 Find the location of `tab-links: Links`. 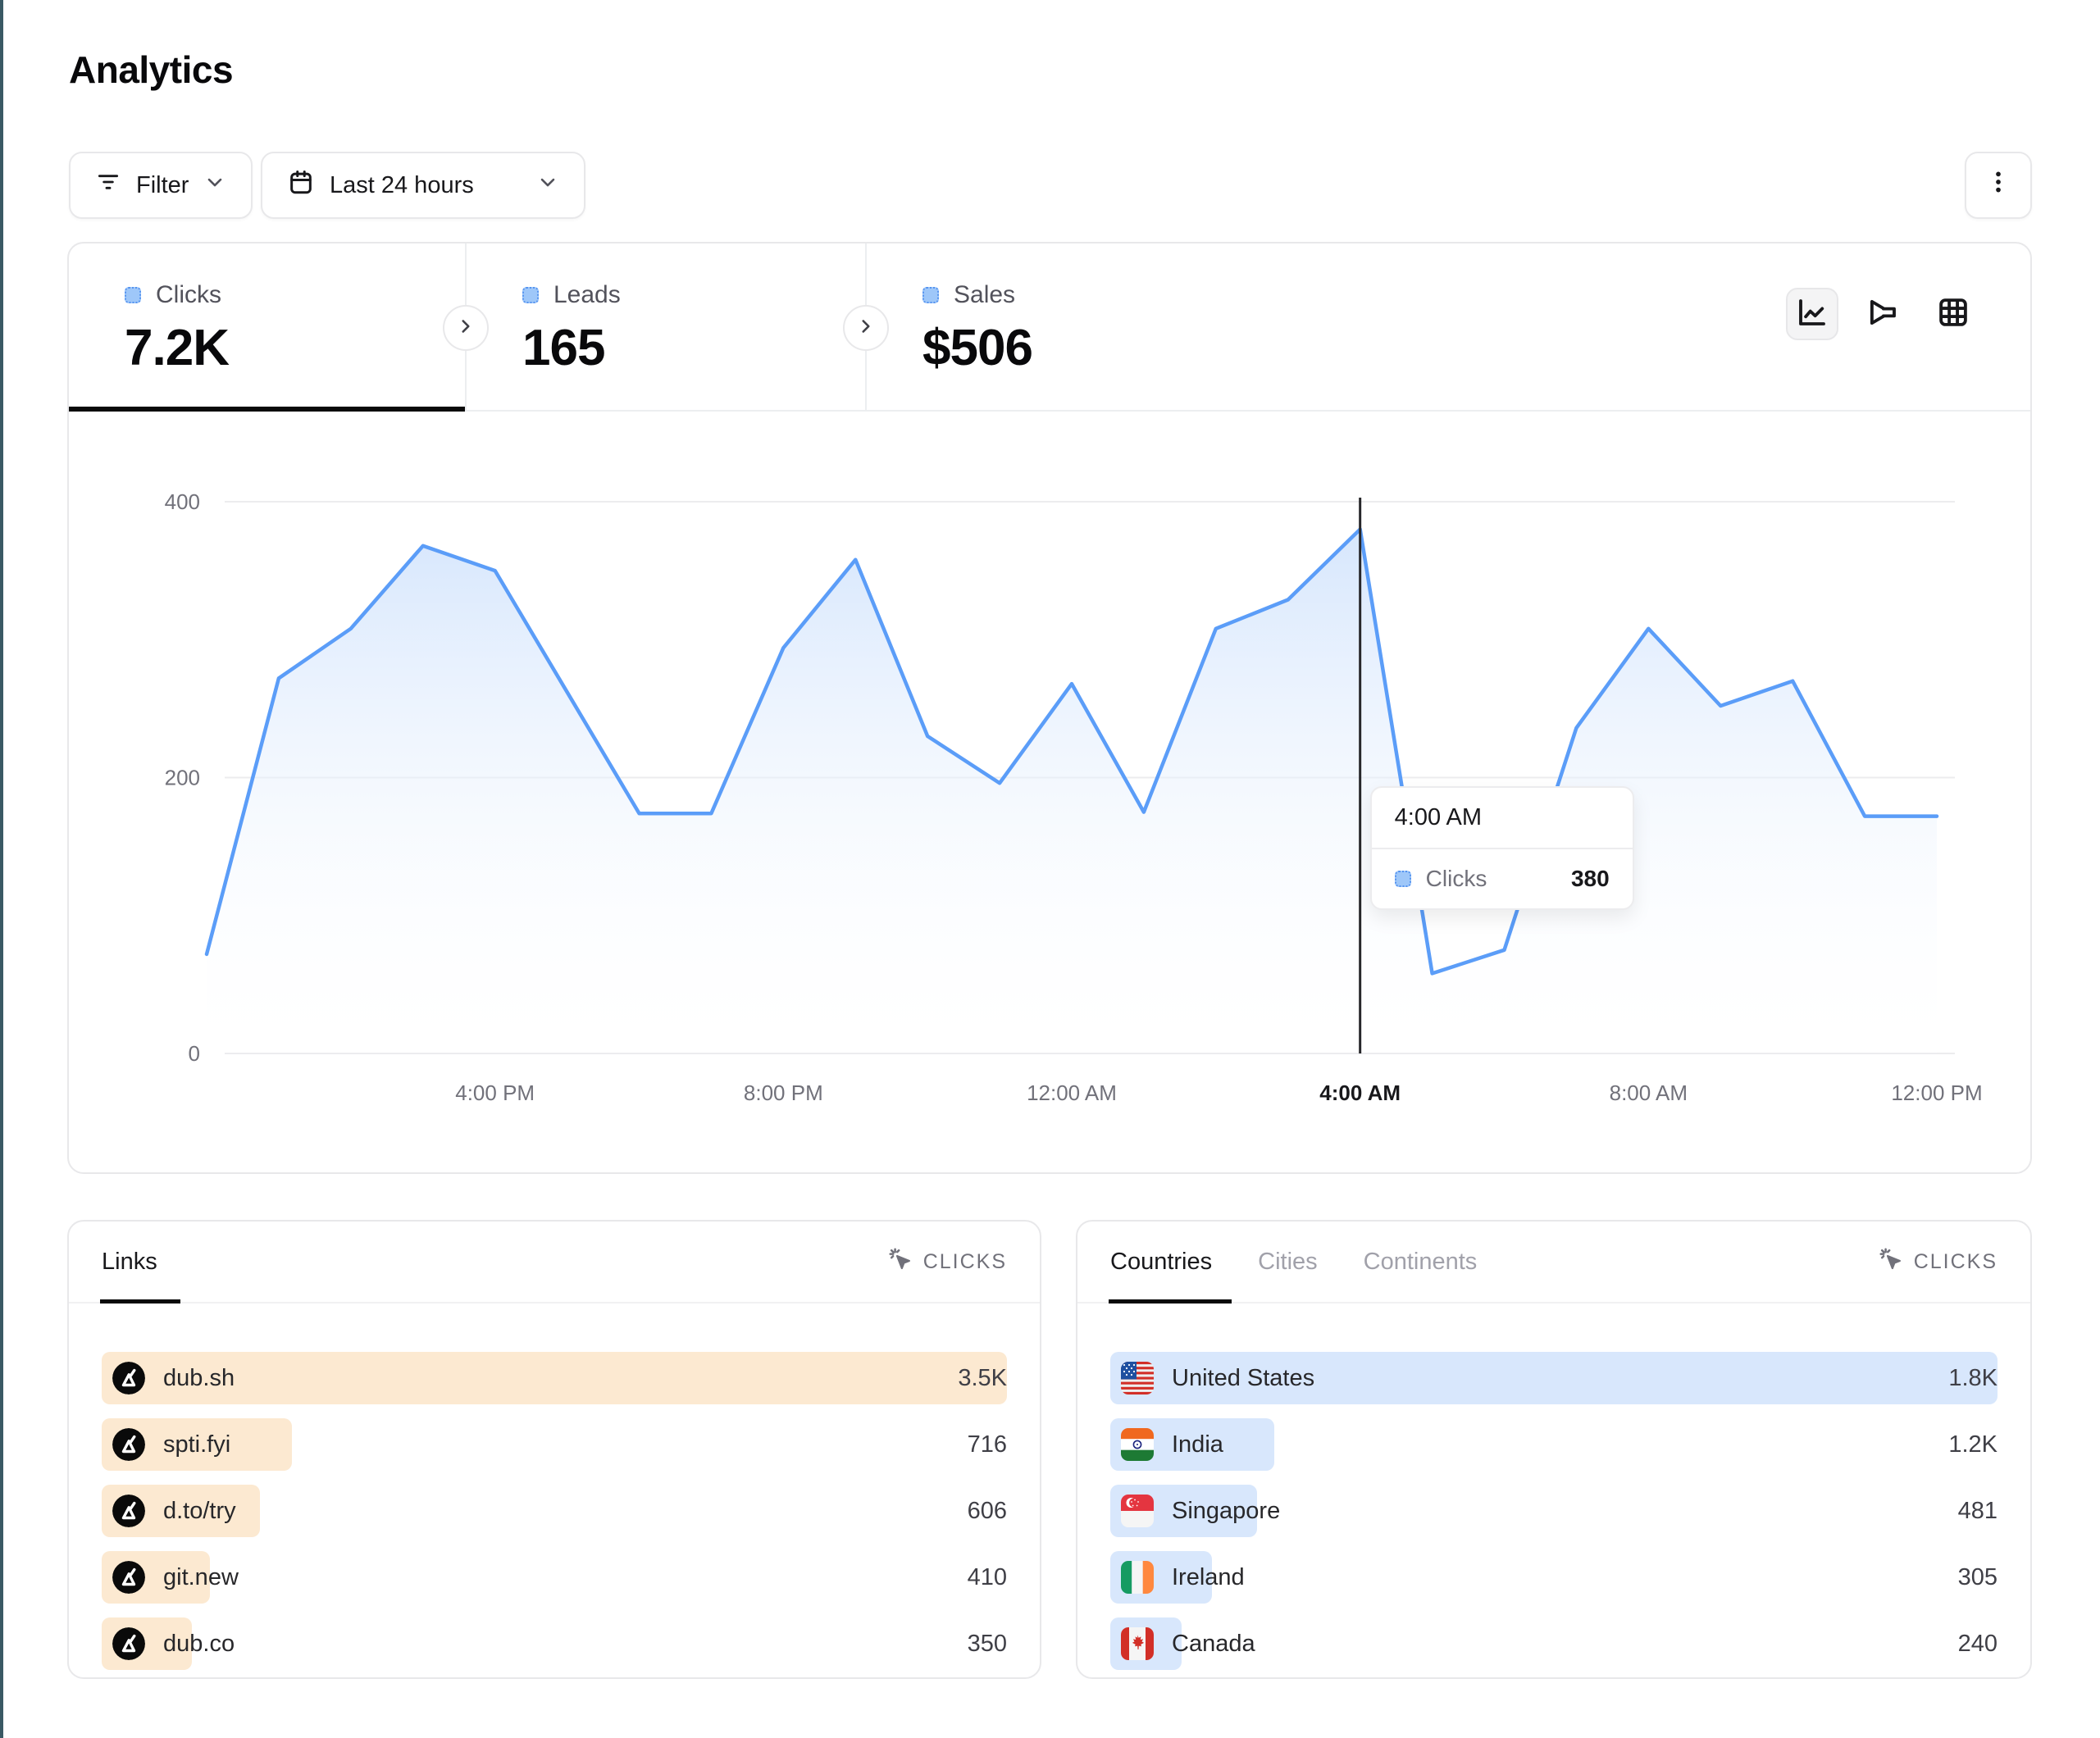

tab-links: Links is located at coordinates (129, 1261).